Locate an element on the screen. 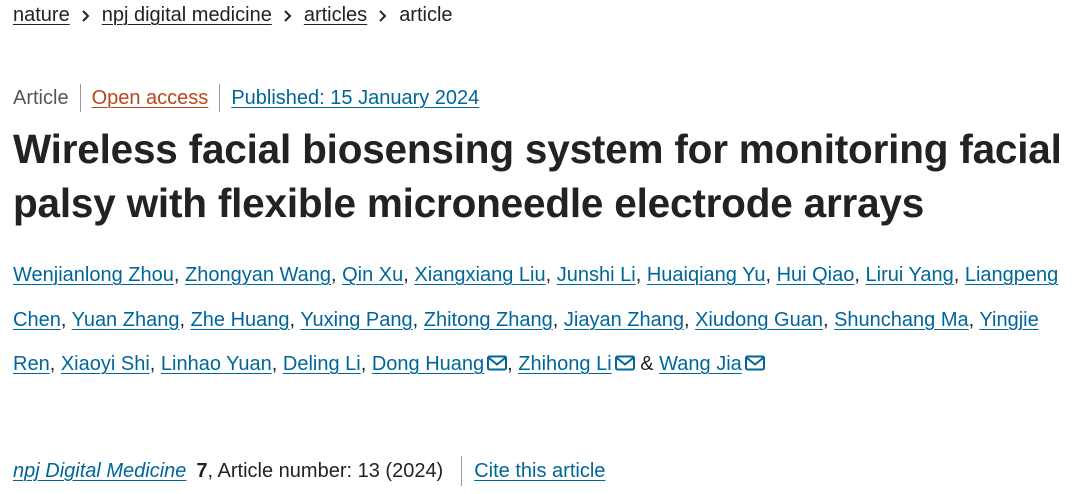  author-link: Yuan Zhang is located at coordinates (125, 319).